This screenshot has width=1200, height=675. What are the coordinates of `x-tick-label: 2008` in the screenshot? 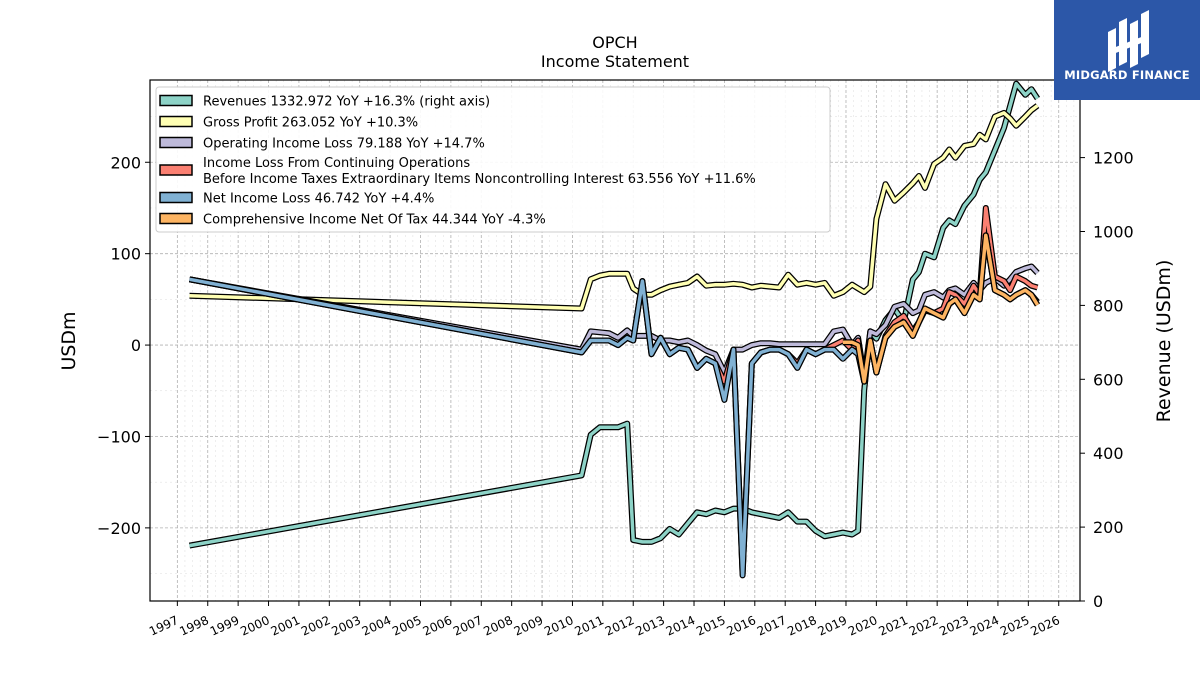 It's located at (498, 626).